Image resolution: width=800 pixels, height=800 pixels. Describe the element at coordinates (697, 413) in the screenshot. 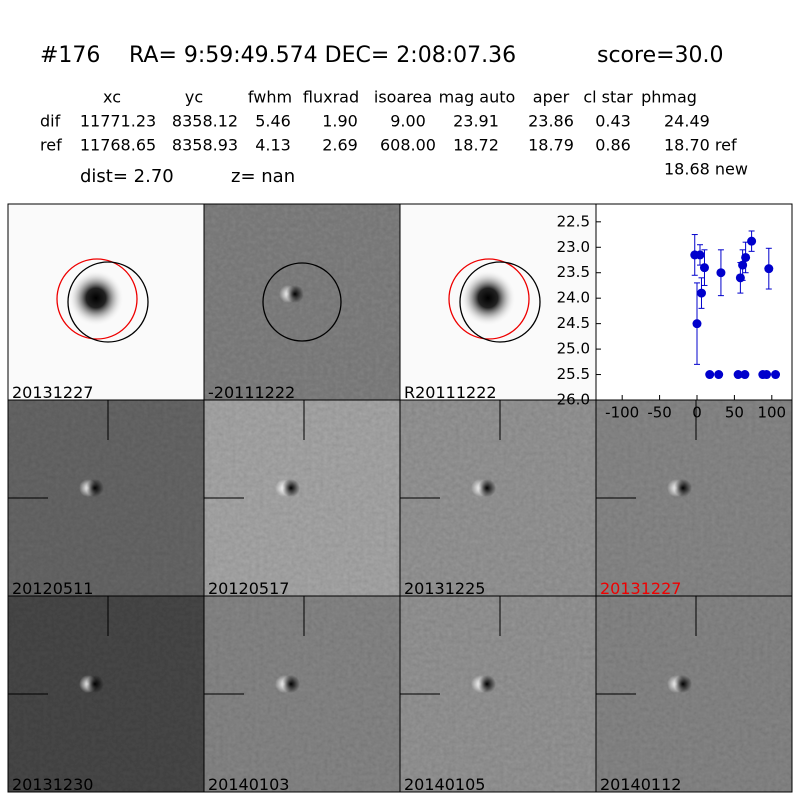

I see `x-tick-label: 0` at that location.